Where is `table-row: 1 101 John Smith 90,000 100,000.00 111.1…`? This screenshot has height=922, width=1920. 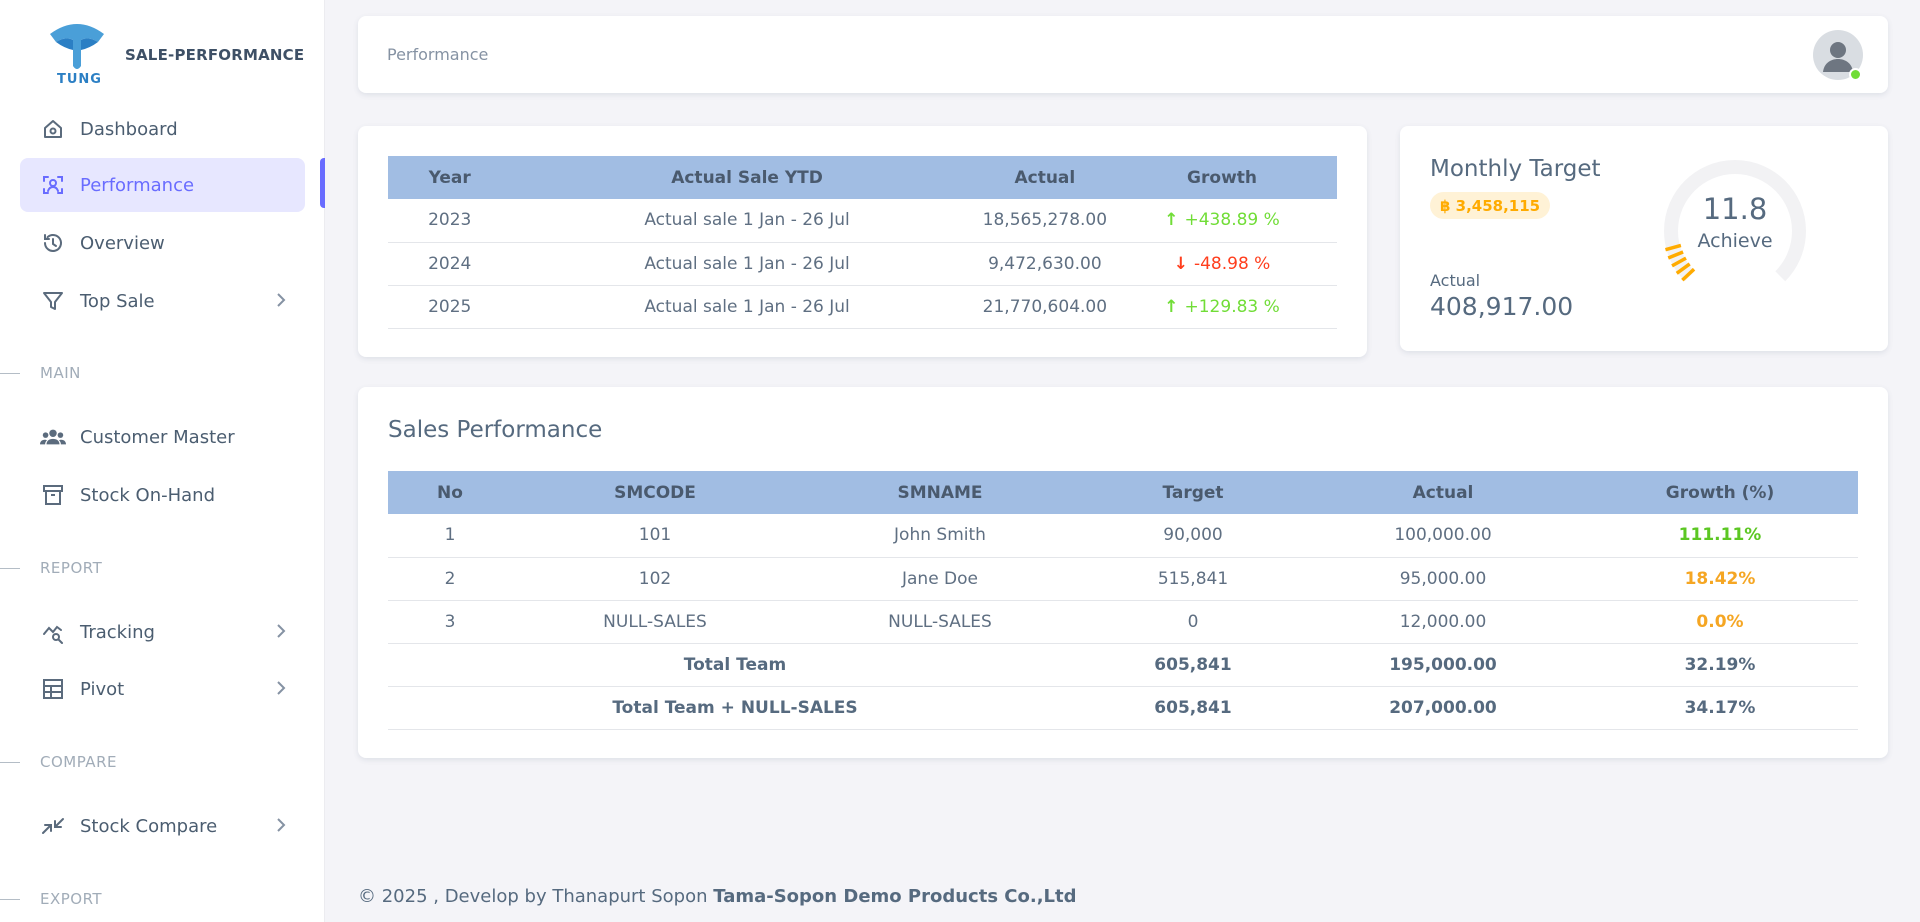 table-row: 1 101 John Smith 90,000 100,000.00 111.1… is located at coordinates (1123, 536).